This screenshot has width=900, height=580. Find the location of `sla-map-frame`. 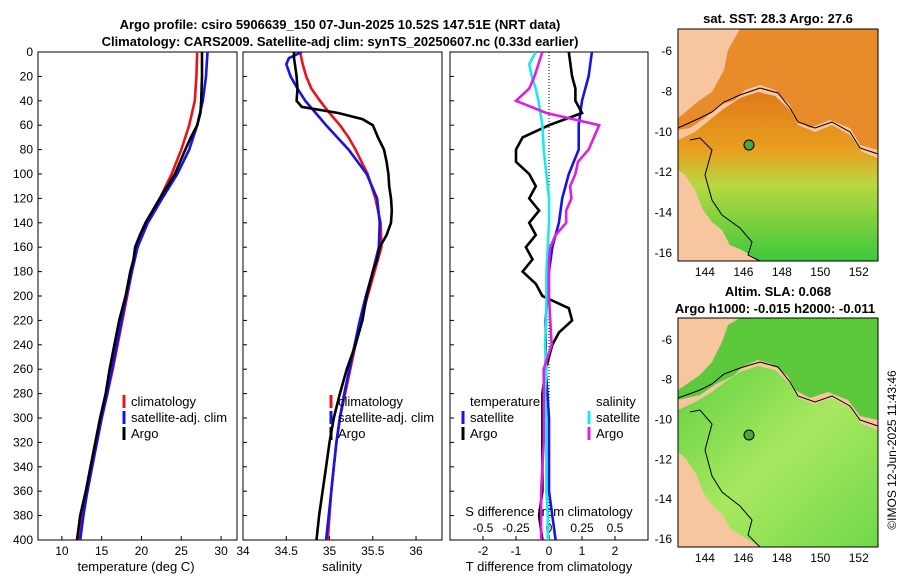

sla-map-frame is located at coordinates (778, 432).